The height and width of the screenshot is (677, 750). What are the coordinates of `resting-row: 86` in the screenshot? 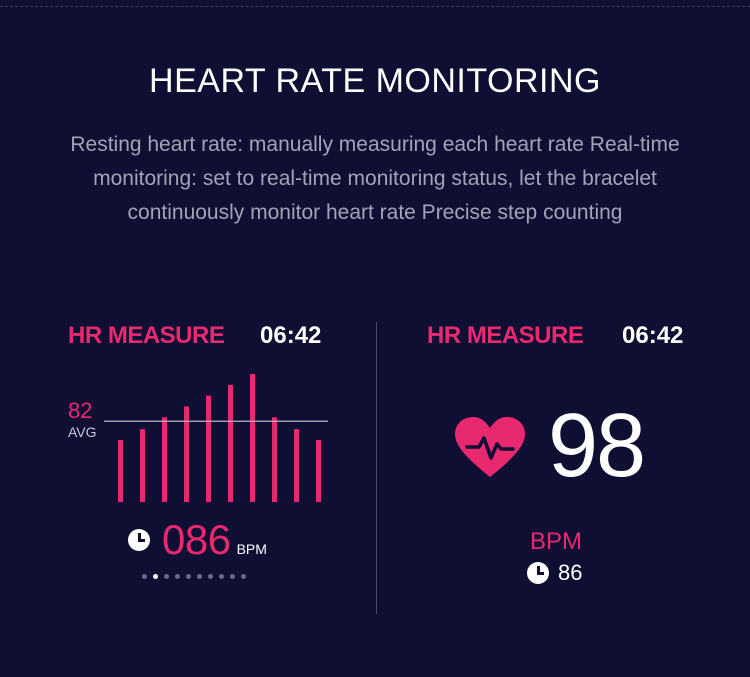 It's located at (554, 573).